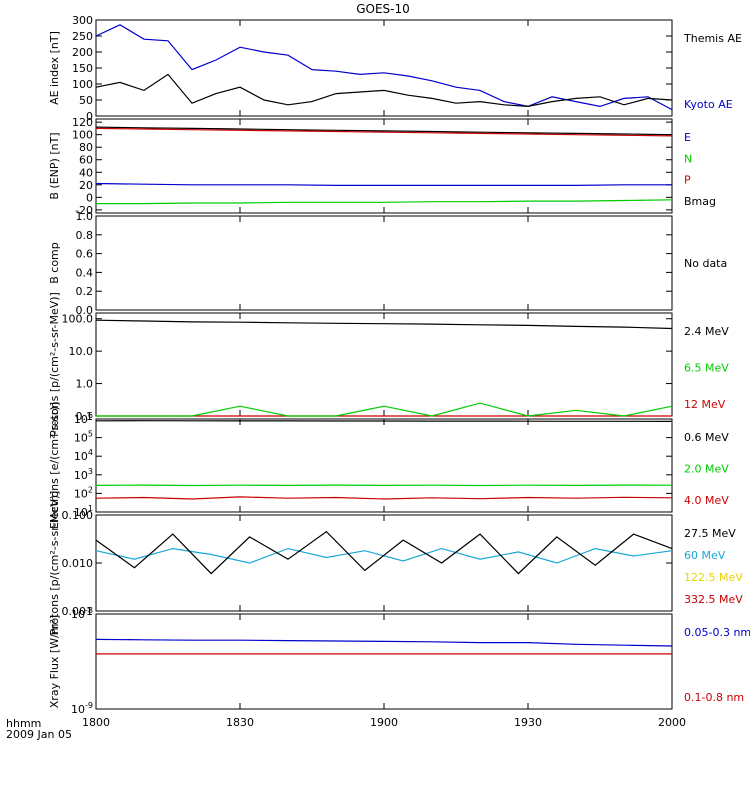 This screenshot has width=750, height=800. What do you see at coordinates (82, 708) in the screenshot?
I see `y-tick-label: 10-9` at bounding box center [82, 708].